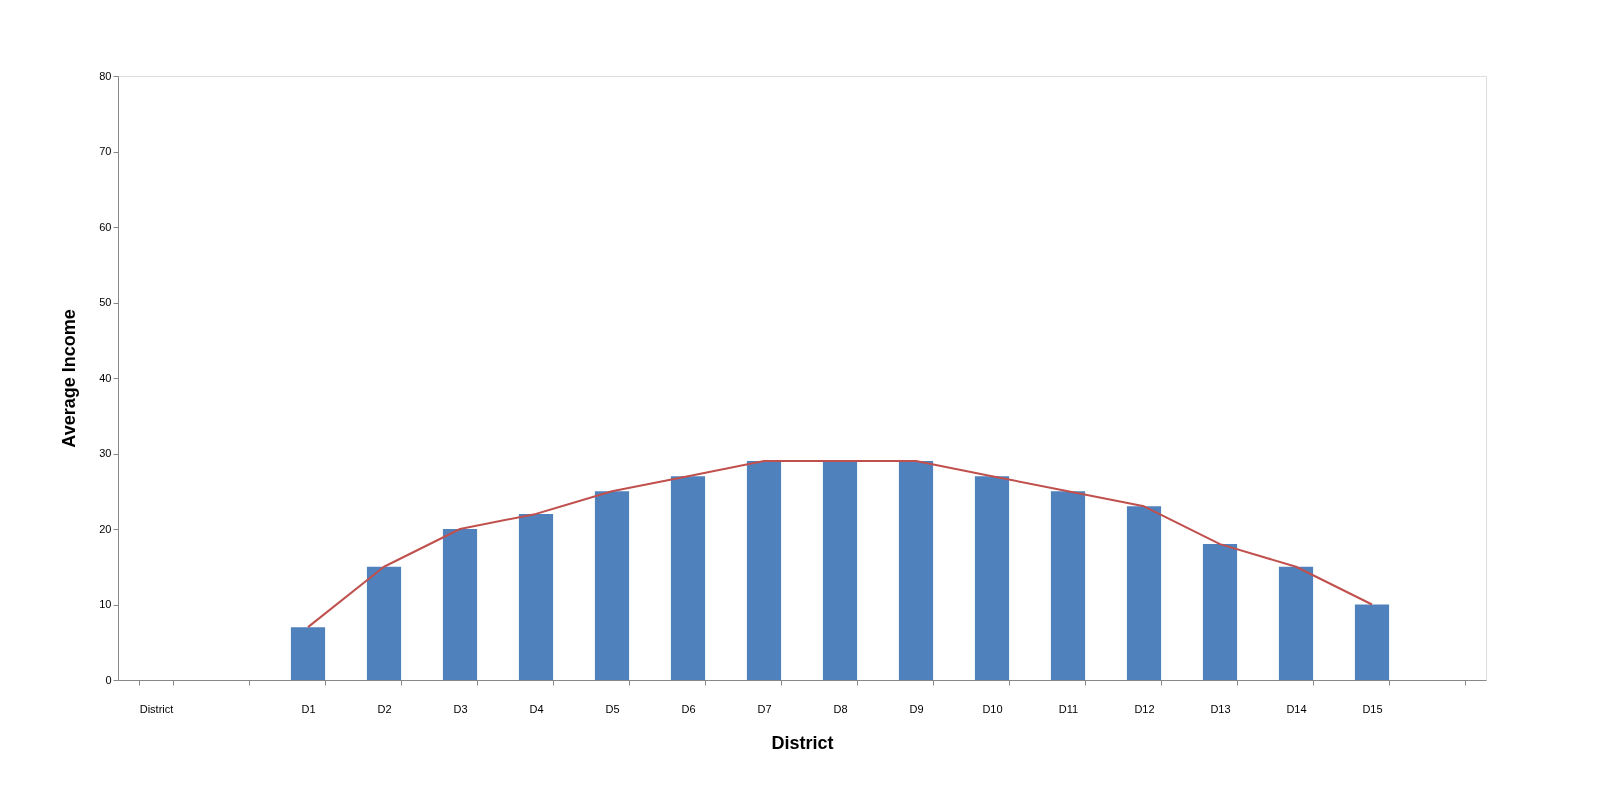  What do you see at coordinates (105, 604) in the screenshot?
I see `y-tick-label: 10` at bounding box center [105, 604].